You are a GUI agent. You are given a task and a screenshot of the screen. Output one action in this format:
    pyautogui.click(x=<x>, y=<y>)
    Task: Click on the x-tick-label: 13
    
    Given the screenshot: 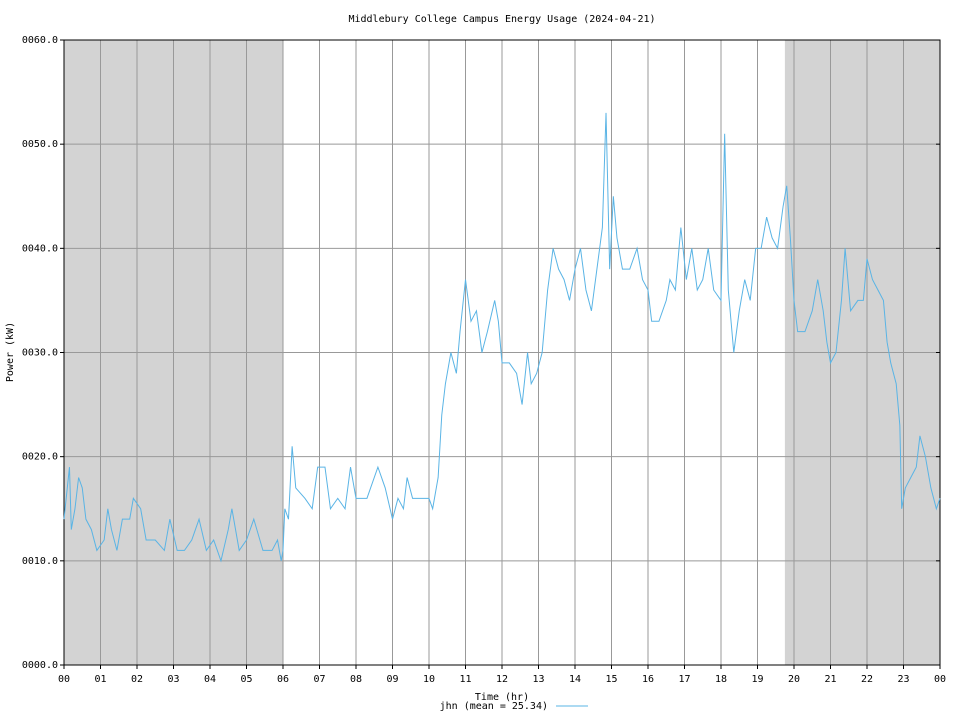 What is the action you would take?
    pyautogui.click(x=538, y=679)
    